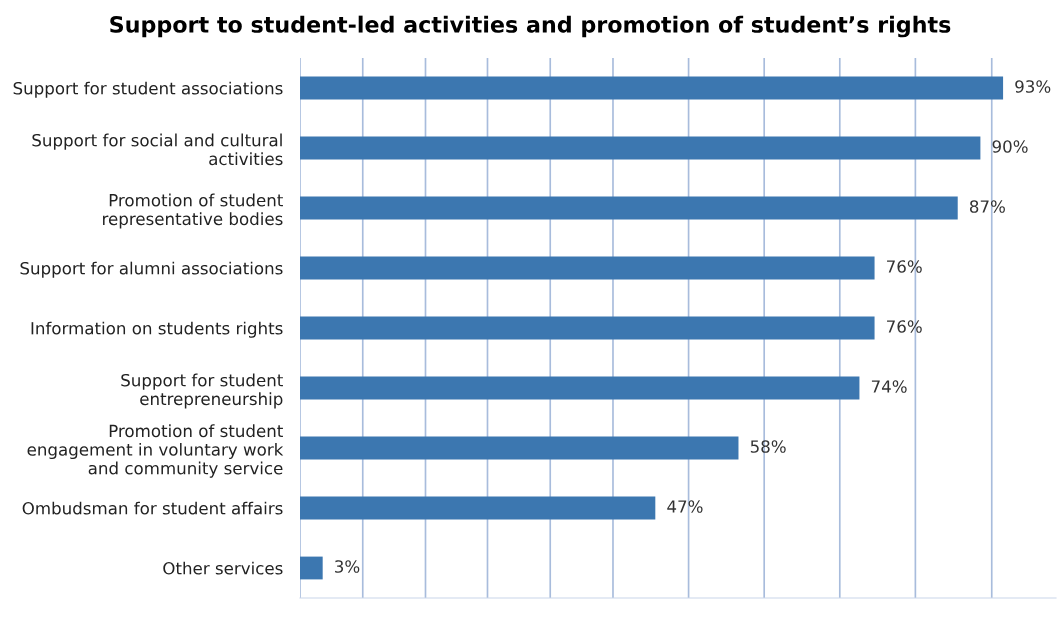 This screenshot has width=1059, height=626. What do you see at coordinates (223, 568) in the screenshot?
I see `y-tick-label: Other services` at bounding box center [223, 568].